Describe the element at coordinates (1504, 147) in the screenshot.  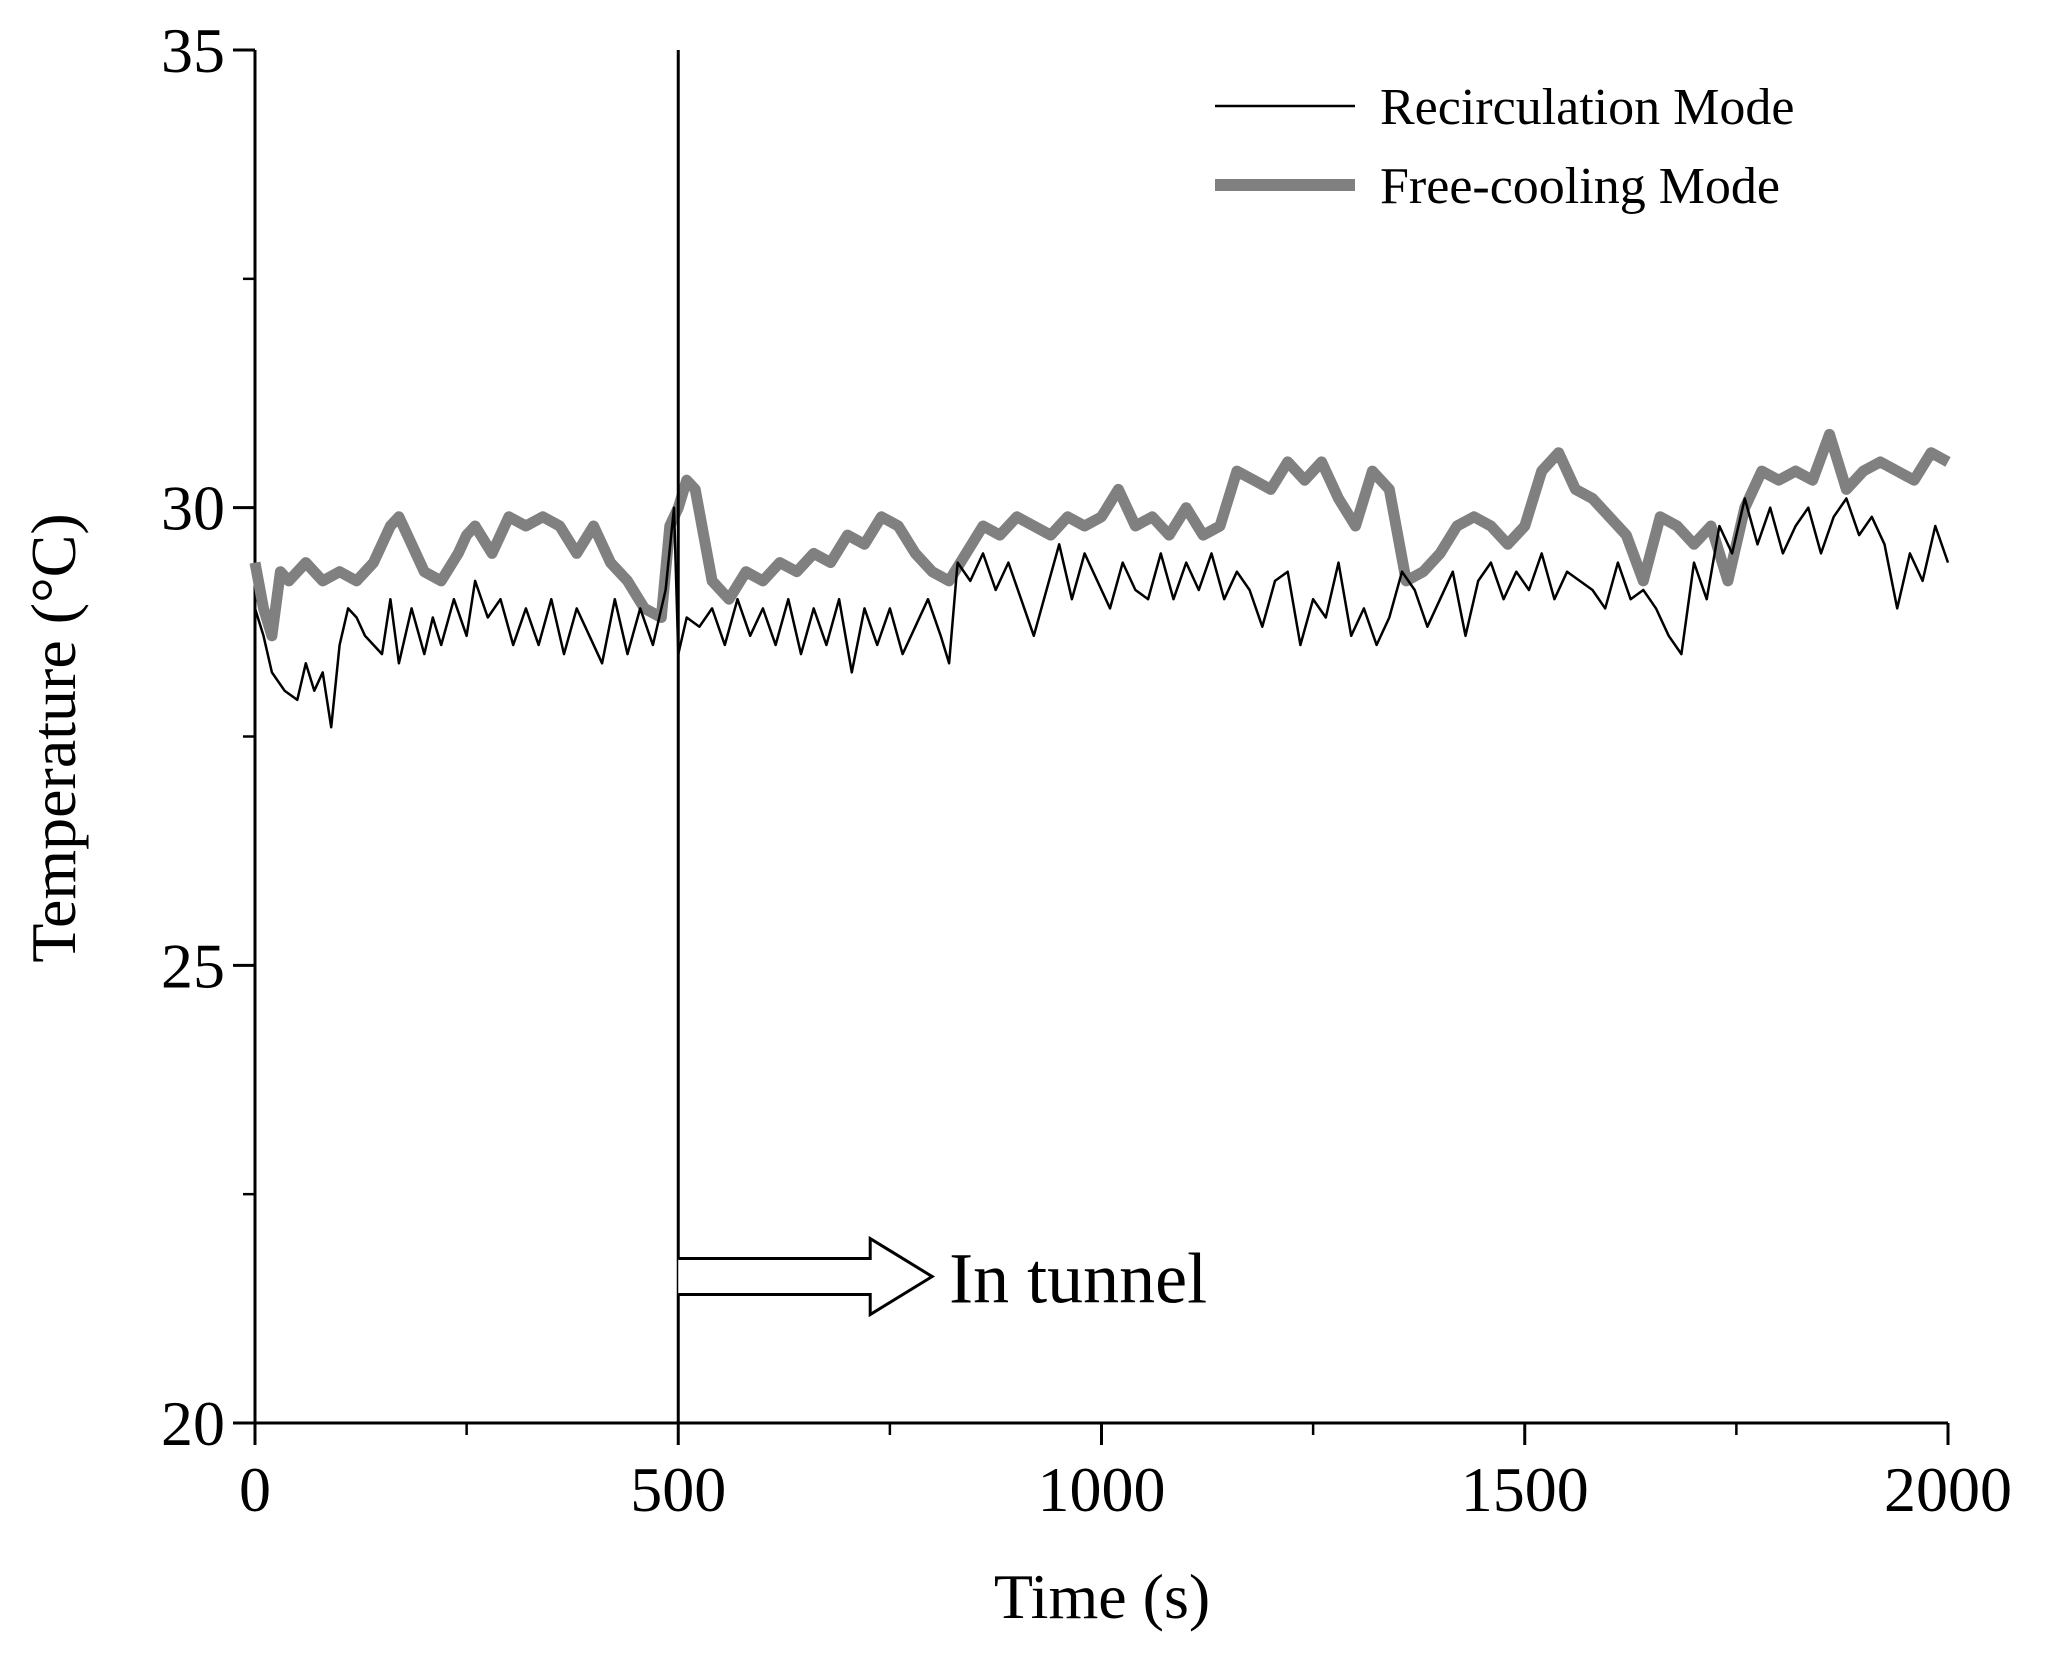
I see `legend: Recirculation Mode Free-cooling Mode` at that location.